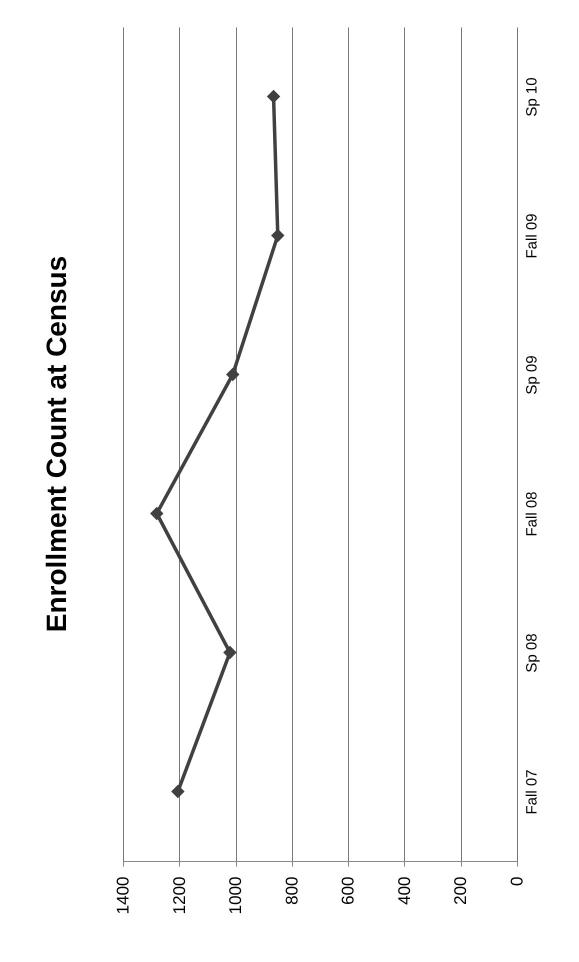 The width and height of the screenshot is (579, 962). What do you see at coordinates (292, 890) in the screenshot?
I see `x-tick-label: 800` at bounding box center [292, 890].